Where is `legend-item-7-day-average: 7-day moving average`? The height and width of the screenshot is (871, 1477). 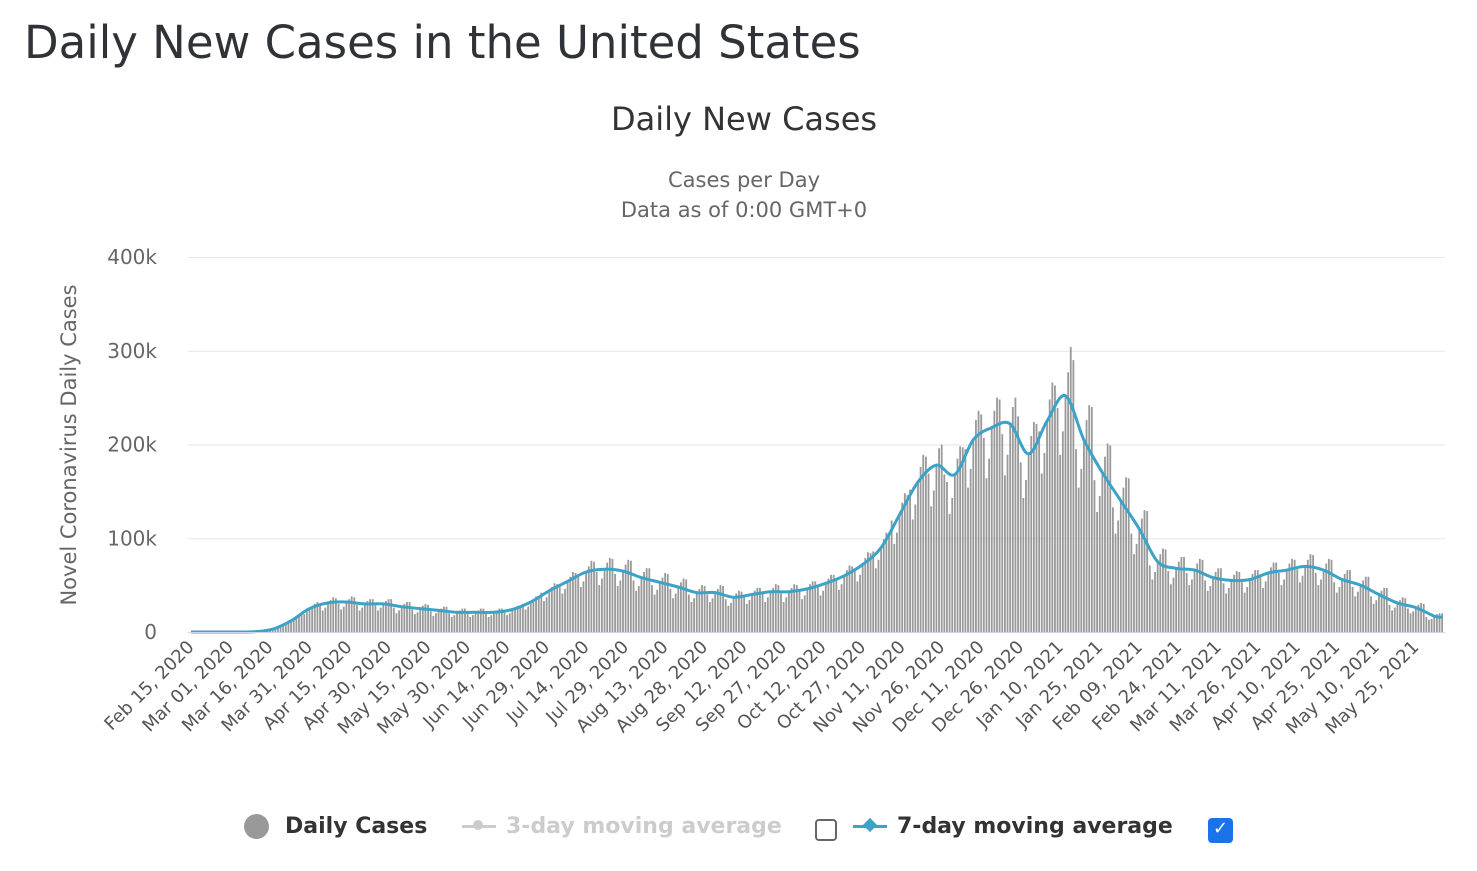 legend-item-7-day-average: 7-day moving average is located at coordinates (1013, 826).